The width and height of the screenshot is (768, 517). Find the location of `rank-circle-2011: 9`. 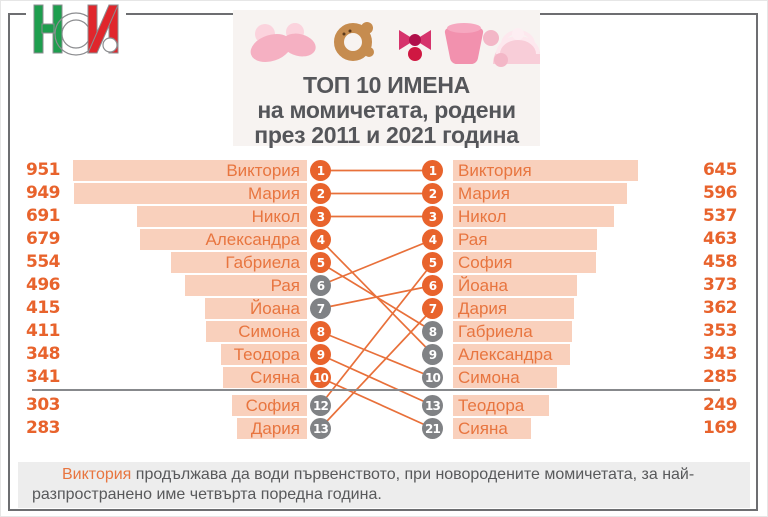

rank-circle-2011: 9 is located at coordinates (320, 354).